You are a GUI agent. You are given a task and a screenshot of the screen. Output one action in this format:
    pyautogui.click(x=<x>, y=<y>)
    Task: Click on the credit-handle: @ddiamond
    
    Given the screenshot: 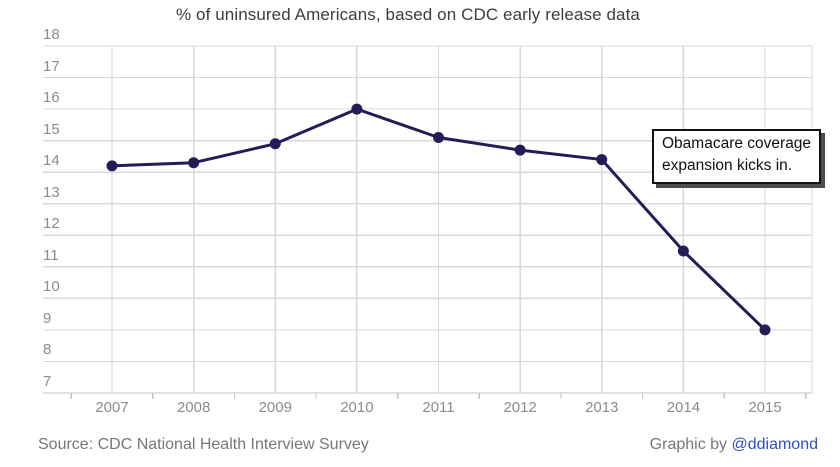 What is the action you would take?
    pyautogui.click(x=774, y=444)
    